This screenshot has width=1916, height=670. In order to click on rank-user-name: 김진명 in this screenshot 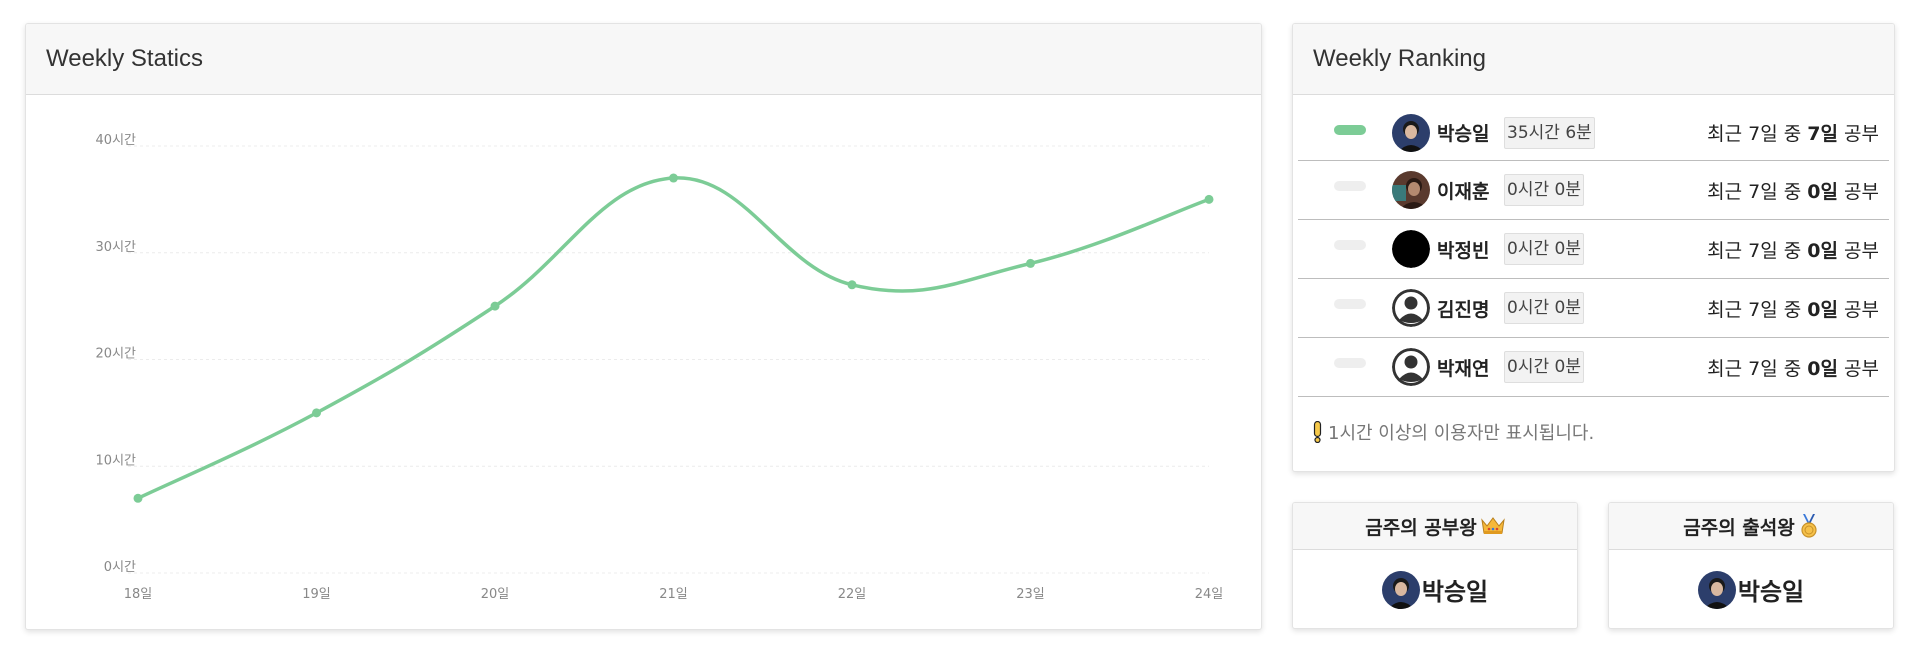, I will do `click(1463, 309)`.